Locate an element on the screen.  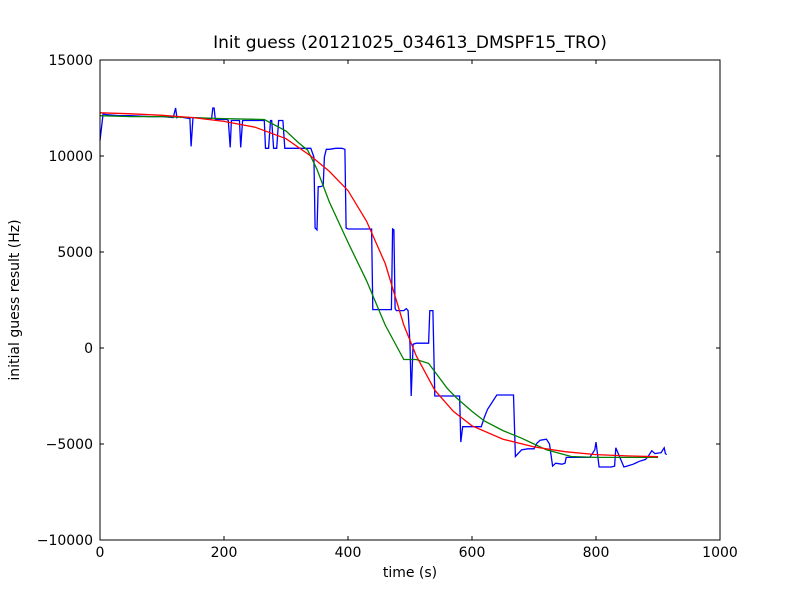
y-tick-label: 0 is located at coordinates (88, 349).